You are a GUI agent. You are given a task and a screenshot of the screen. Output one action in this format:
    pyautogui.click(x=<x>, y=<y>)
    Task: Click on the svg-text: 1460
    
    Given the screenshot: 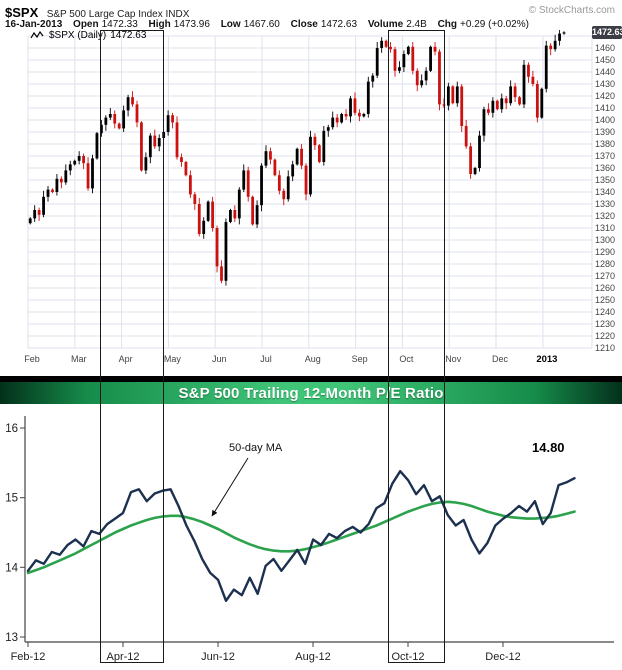 What is the action you would take?
    pyautogui.click(x=605, y=48)
    